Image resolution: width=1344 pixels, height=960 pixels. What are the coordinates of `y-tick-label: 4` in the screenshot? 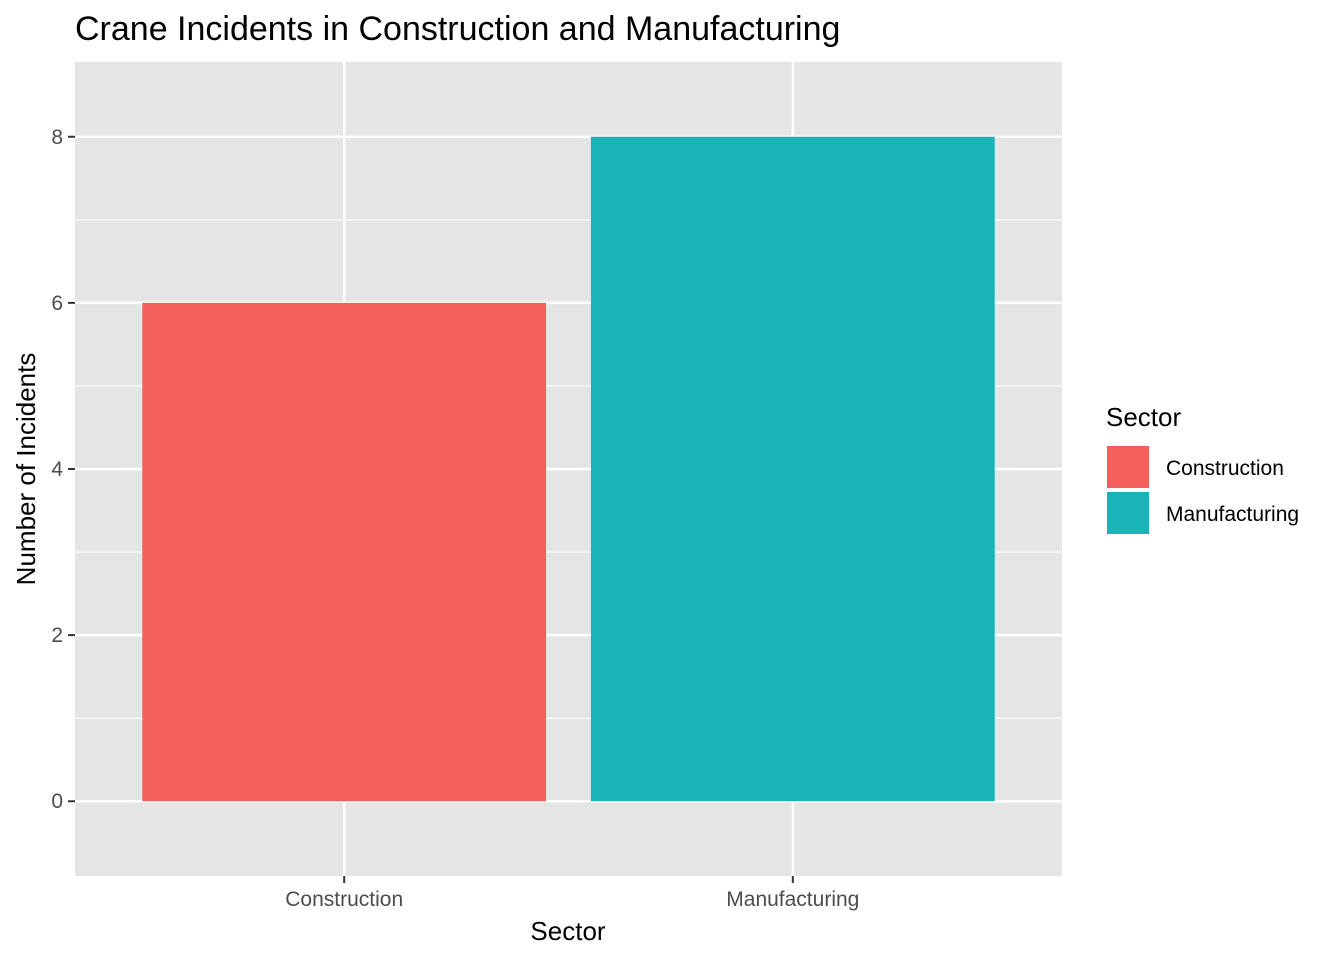 It's located at (57, 469).